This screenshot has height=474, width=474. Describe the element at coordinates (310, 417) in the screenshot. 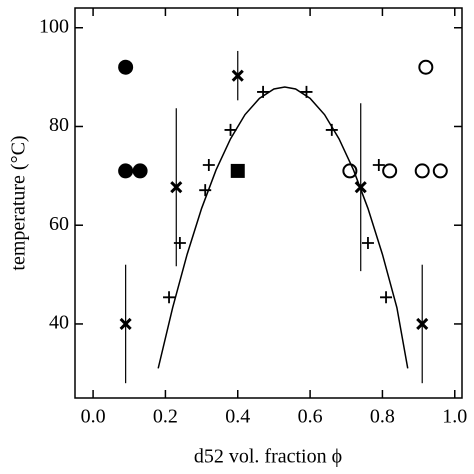

I see `x-tick-label: 0.6` at that location.